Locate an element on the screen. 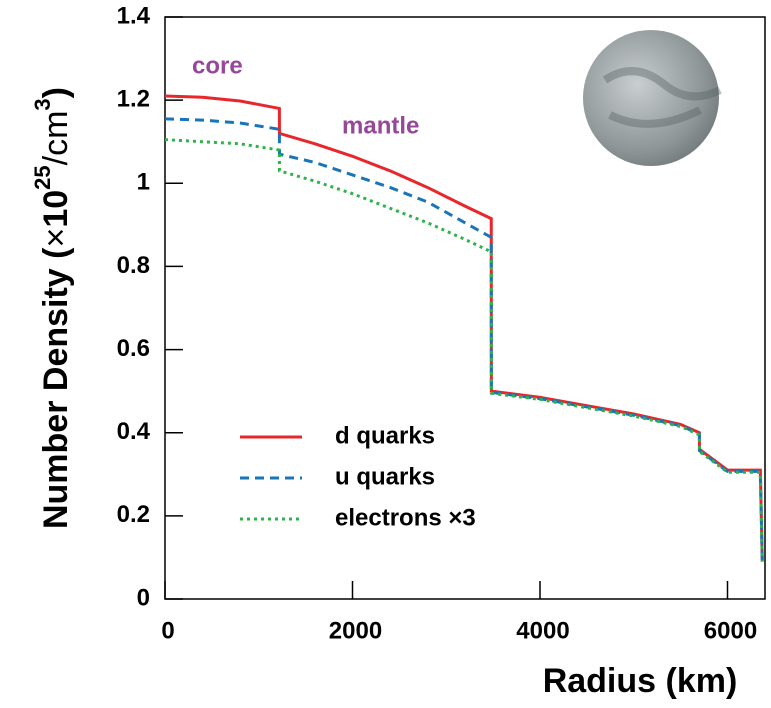 This screenshot has width=771, height=708. legend-label: u quarks is located at coordinates (385, 476).